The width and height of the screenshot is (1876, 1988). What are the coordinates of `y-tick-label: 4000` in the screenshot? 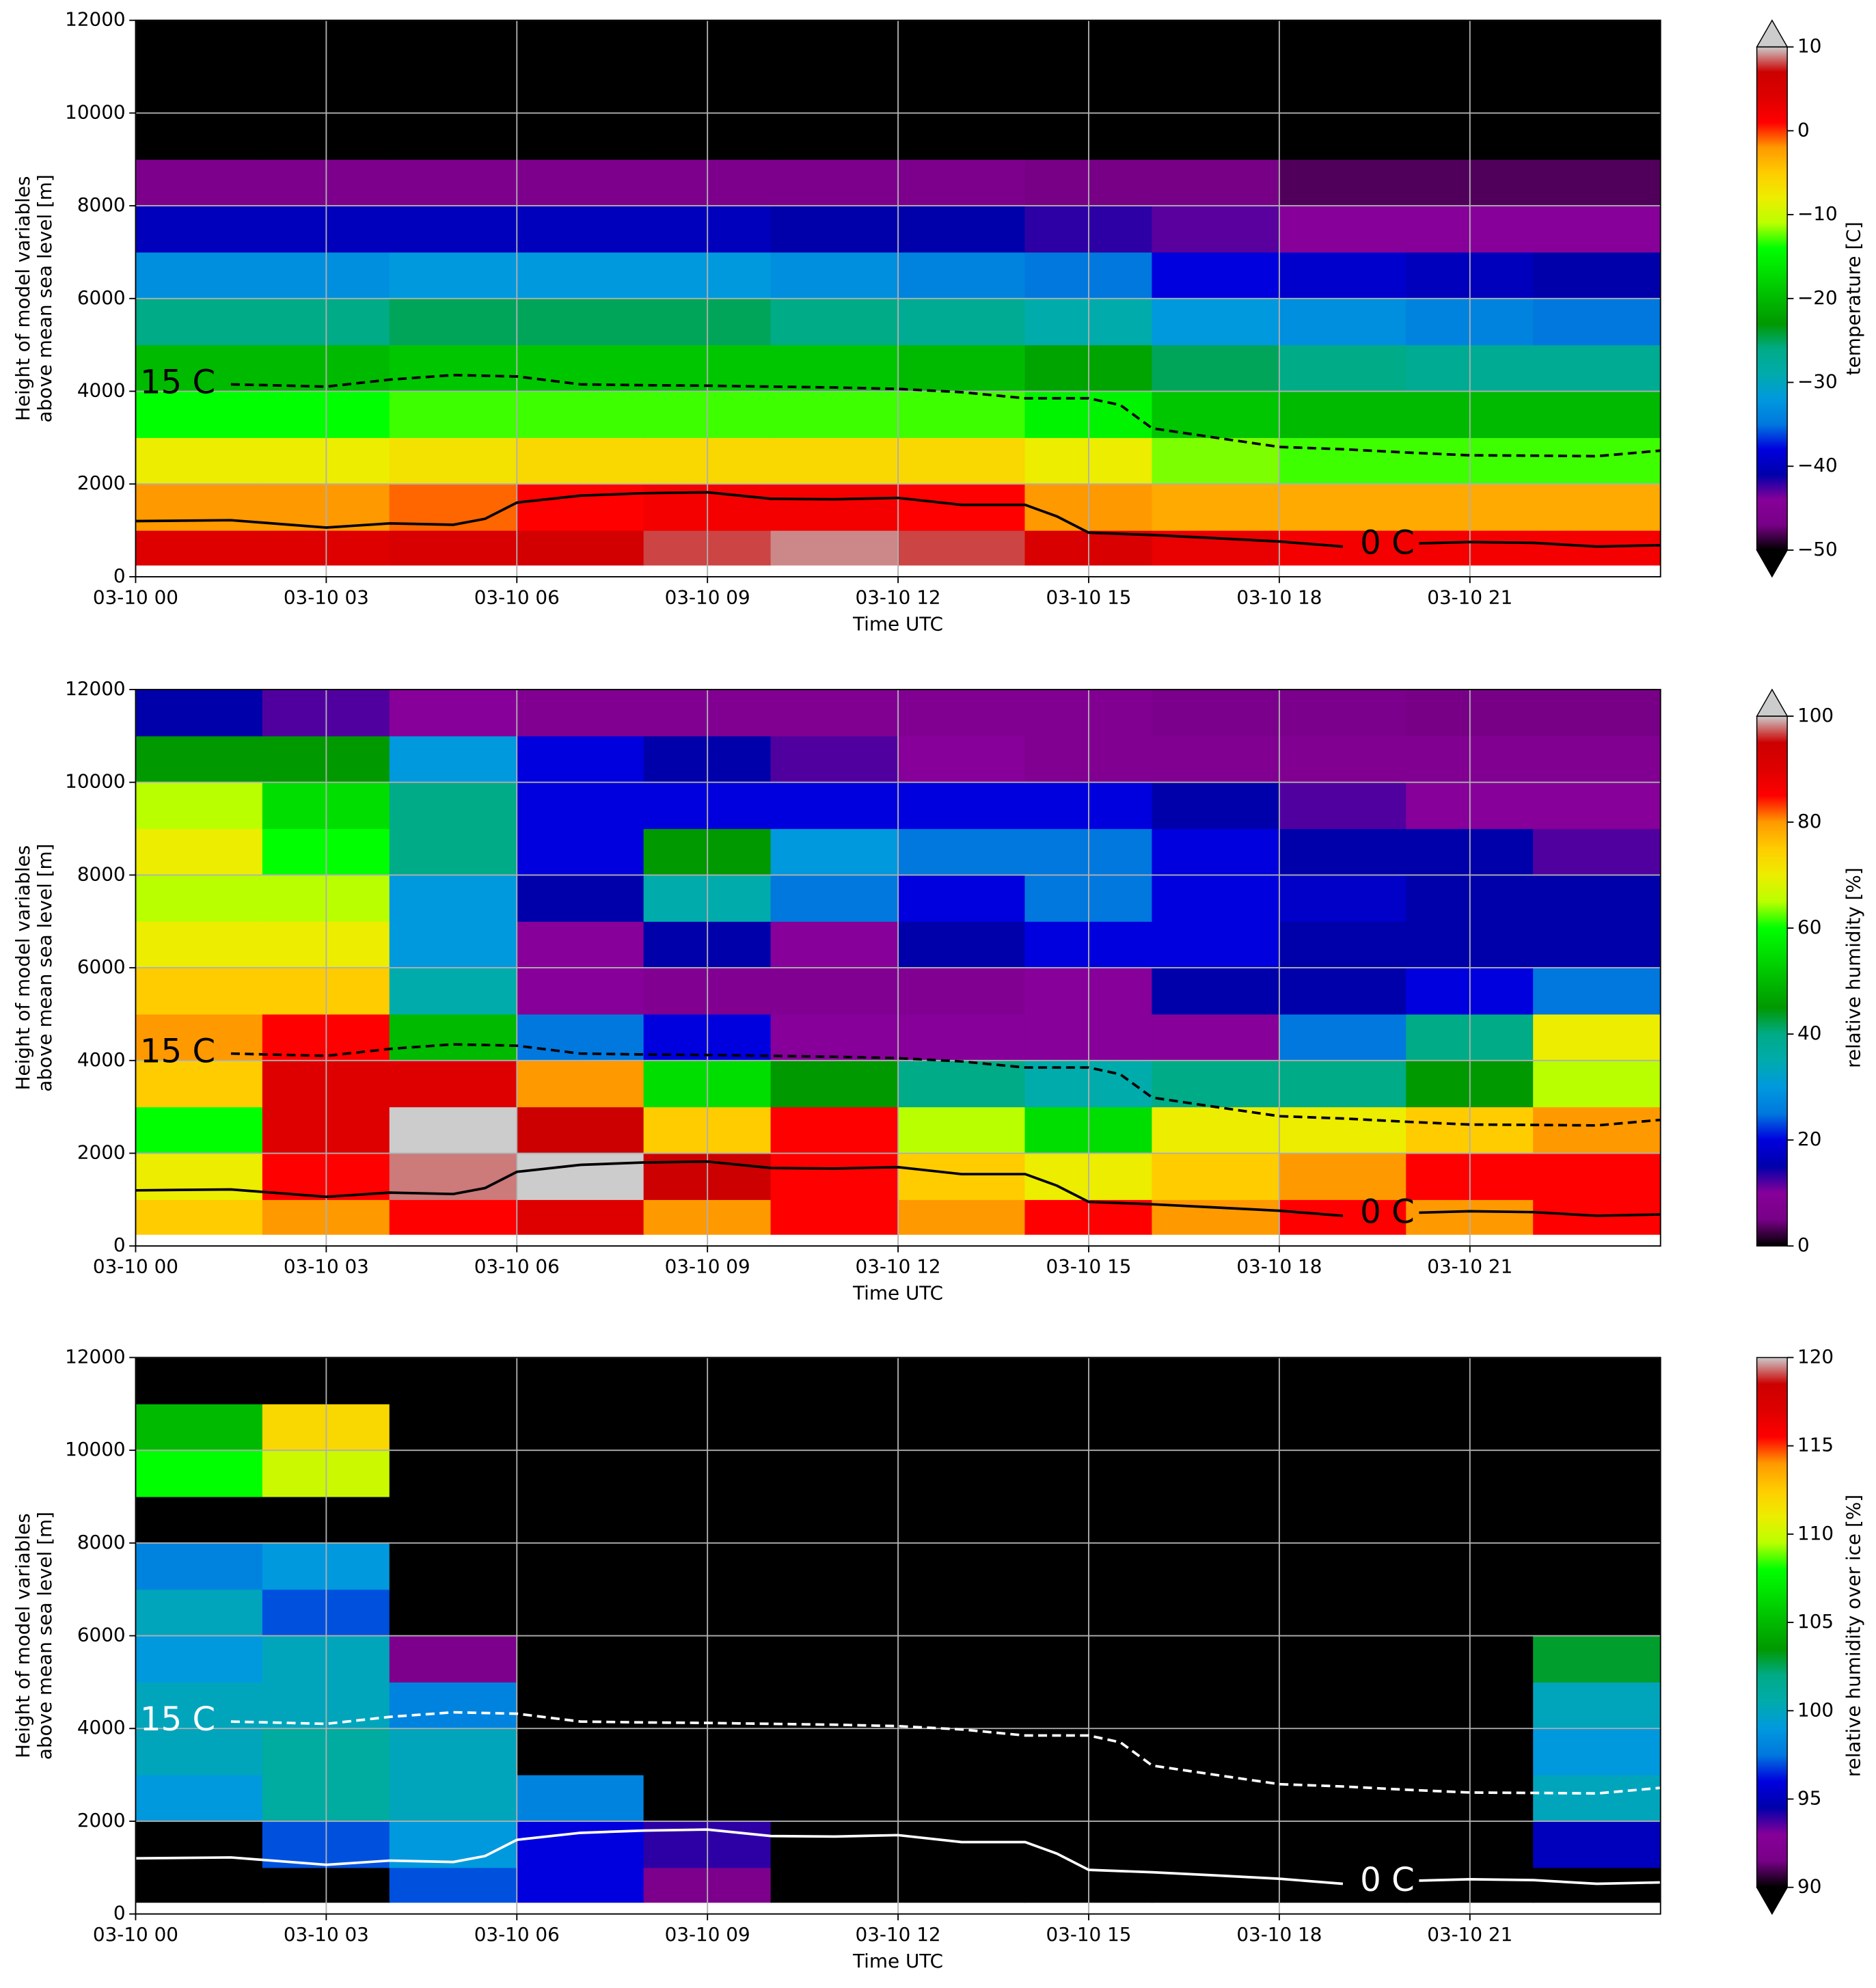 It's located at (101, 1060).